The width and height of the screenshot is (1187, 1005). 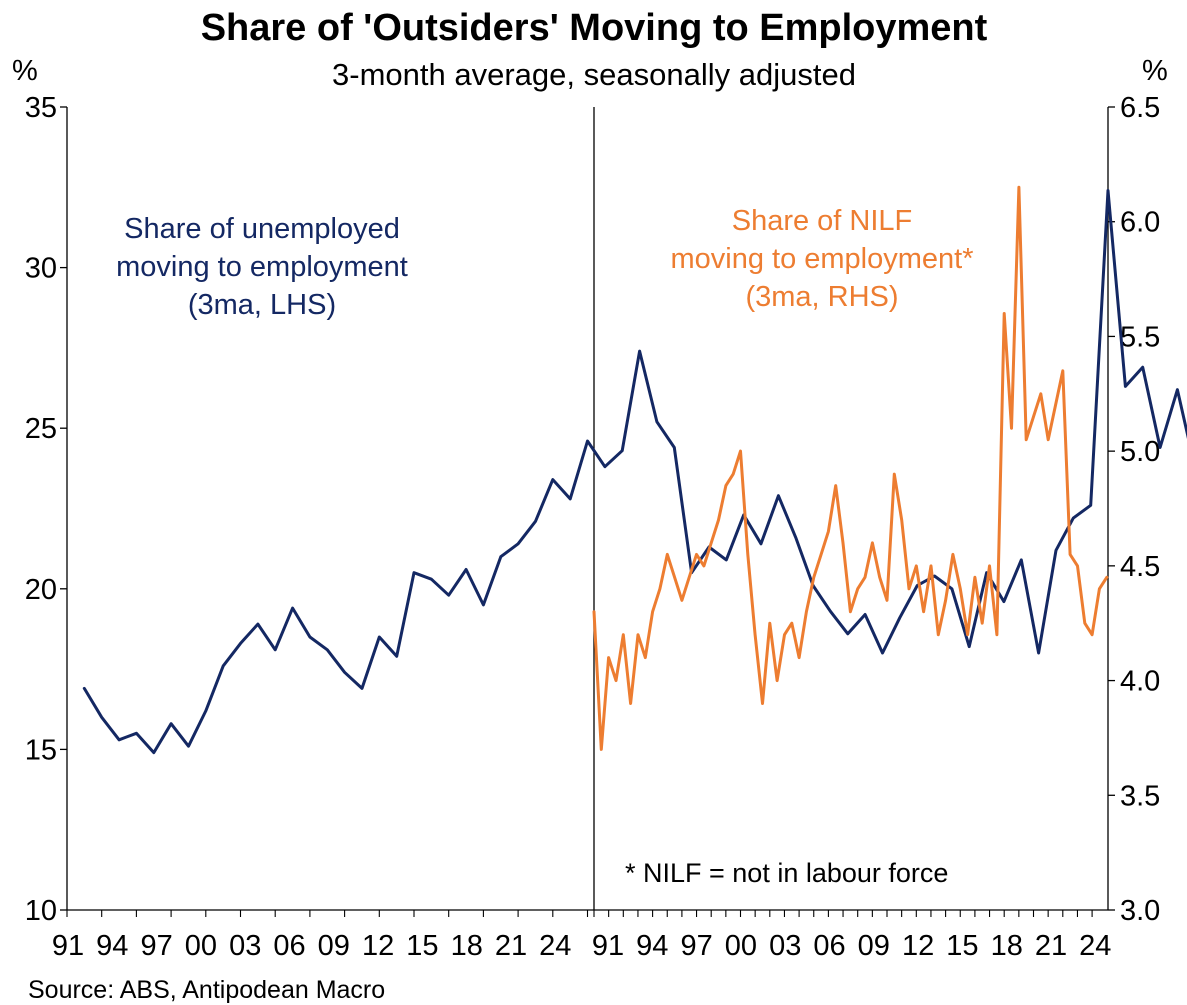 What do you see at coordinates (206, 990) in the screenshot?
I see `source-note: Source: ABS, Antipodean Macro` at bounding box center [206, 990].